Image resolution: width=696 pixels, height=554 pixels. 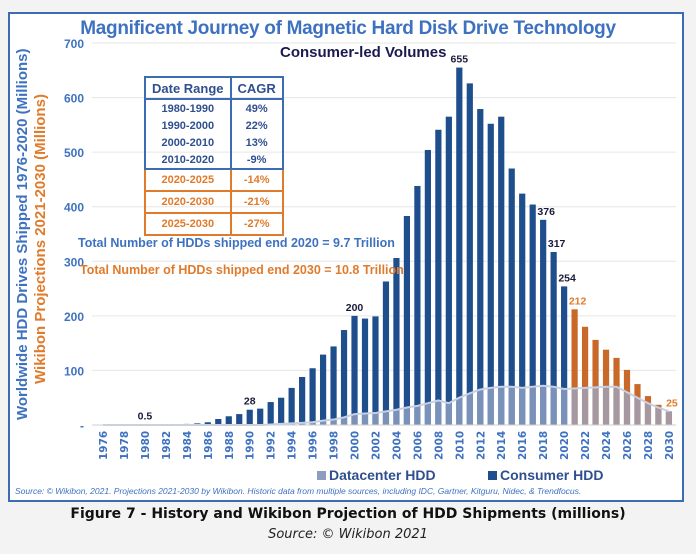 I want to click on x-tick-label: 1980, so click(x=146, y=445).